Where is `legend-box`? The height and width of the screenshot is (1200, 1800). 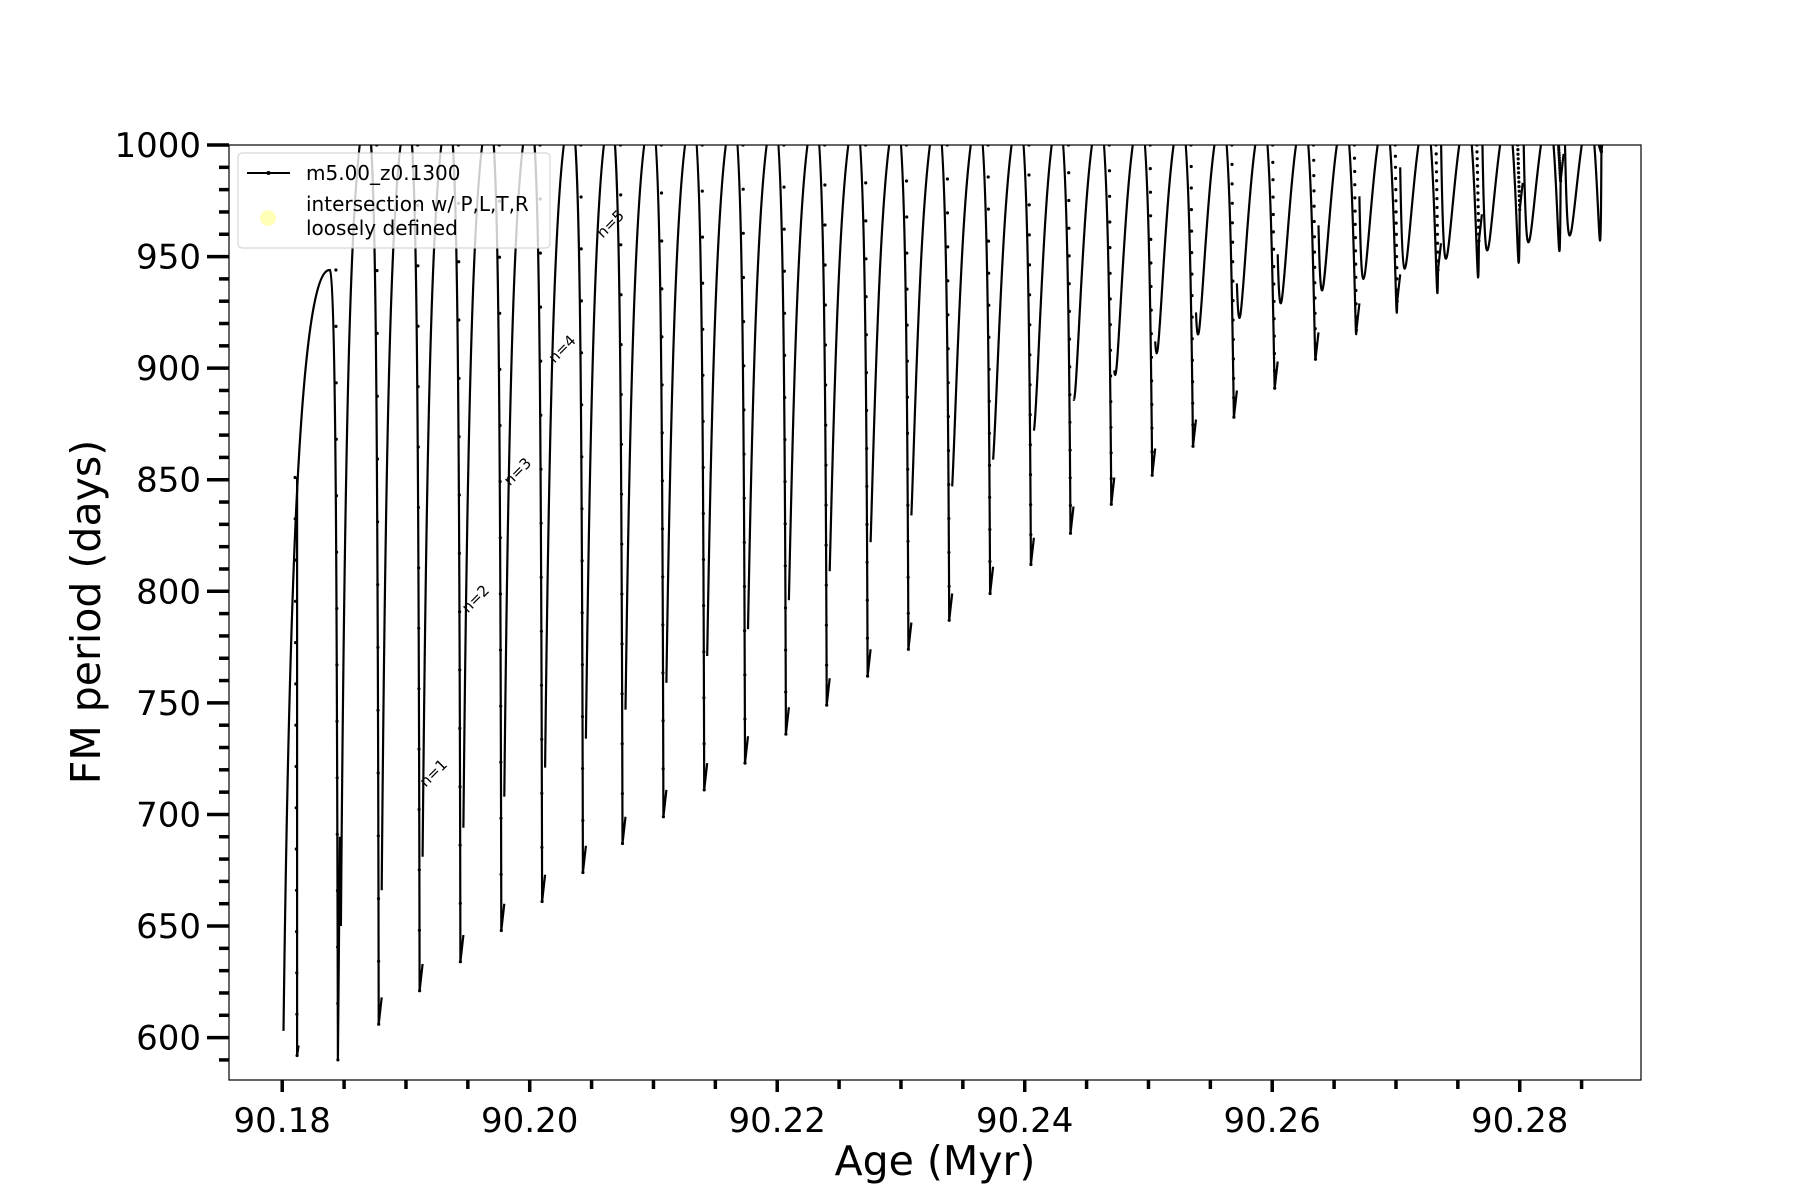
legend-box is located at coordinates (394, 200).